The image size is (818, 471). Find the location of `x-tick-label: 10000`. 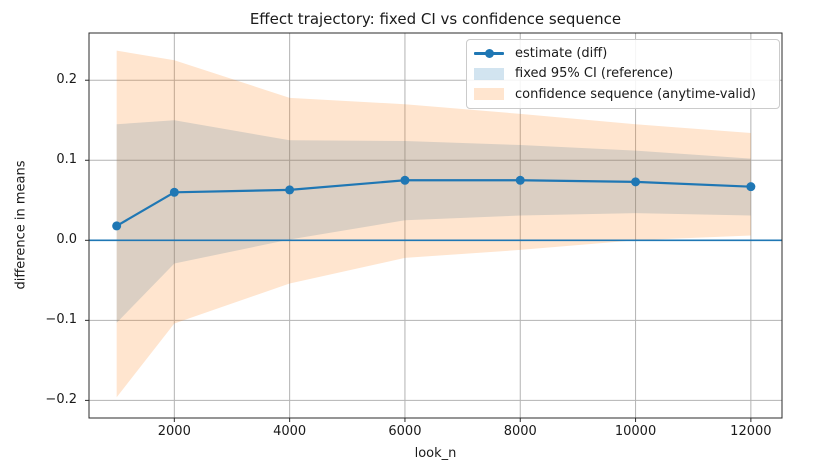

x-tick-label: 10000 is located at coordinates (635, 431).